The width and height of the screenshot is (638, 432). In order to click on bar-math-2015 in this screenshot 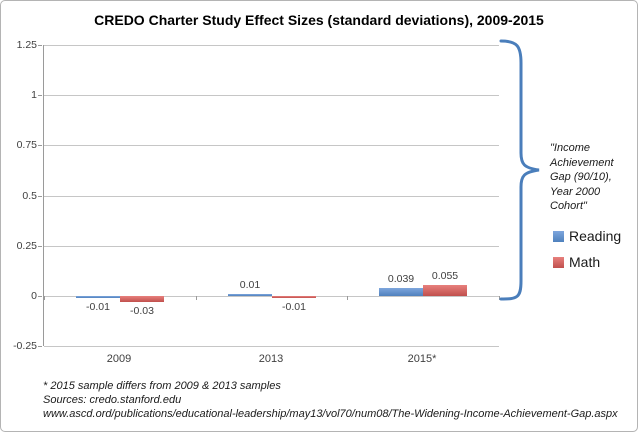, I will do `click(445, 290)`.